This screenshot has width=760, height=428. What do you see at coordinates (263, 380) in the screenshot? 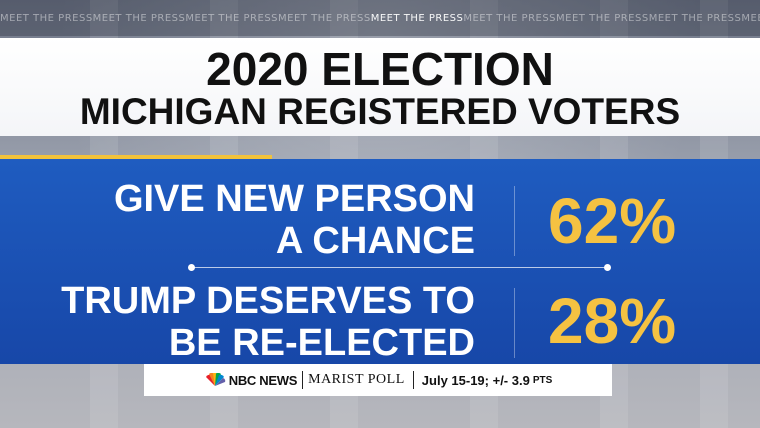
I see `brand-name: NBC NEWS` at bounding box center [263, 380].